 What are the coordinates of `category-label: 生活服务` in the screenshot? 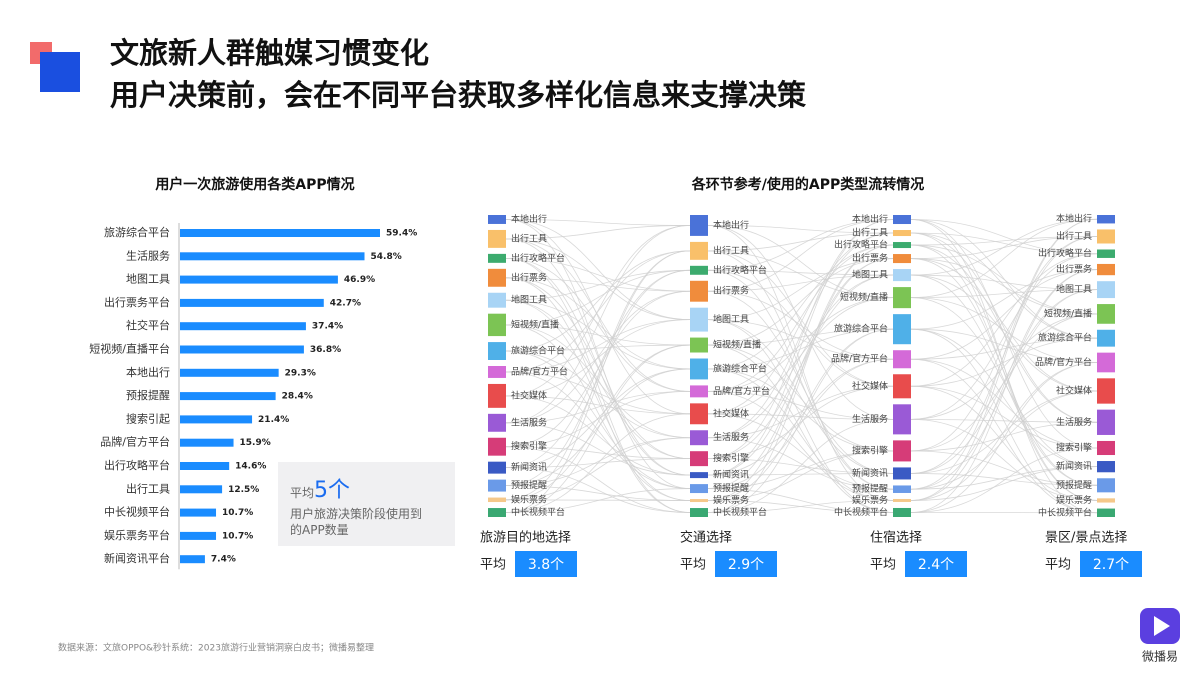 It's located at (148, 255).